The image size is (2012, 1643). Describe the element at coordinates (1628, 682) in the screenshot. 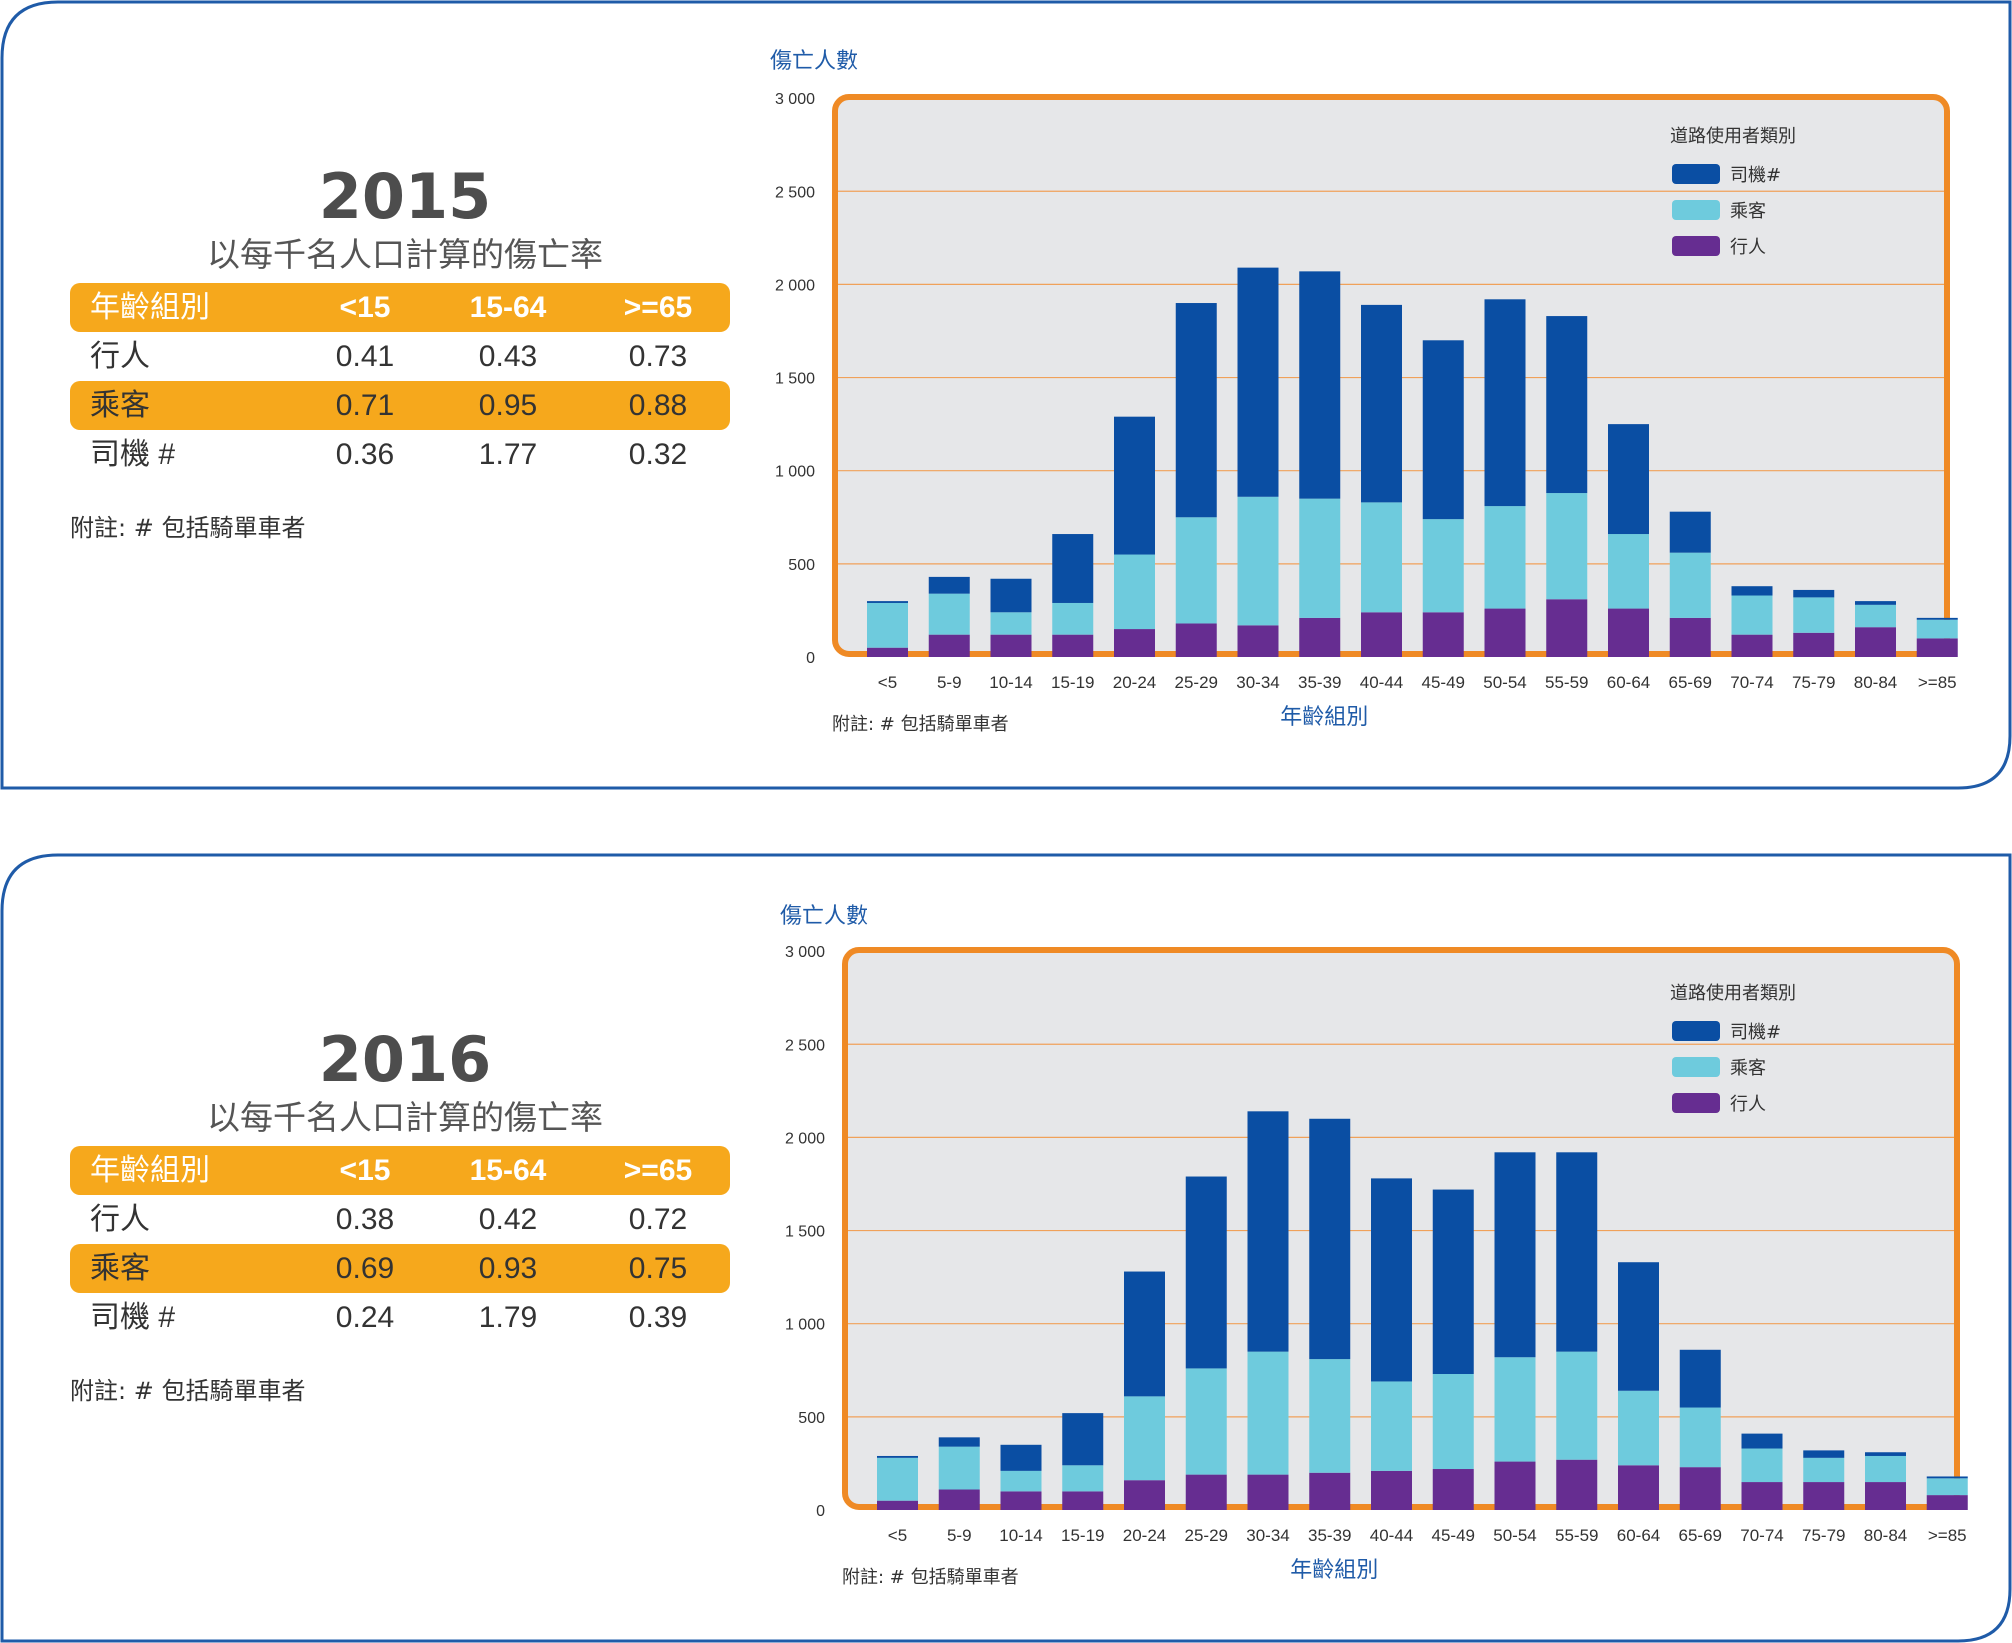

I see `x-tick-label: 60-64` at that location.